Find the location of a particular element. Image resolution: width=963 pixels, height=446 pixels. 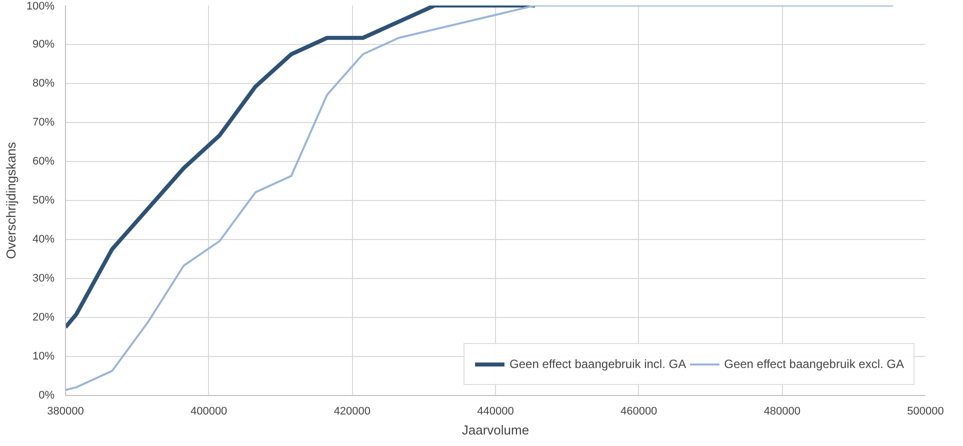

x-tick-label: 480000 is located at coordinates (782, 412).